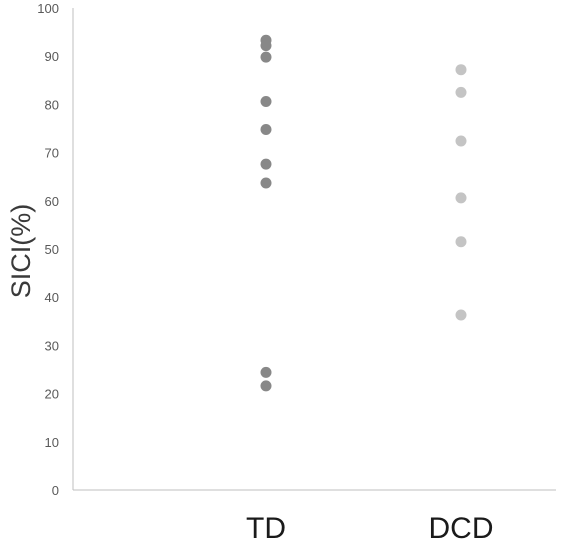 This screenshot has height=542, width=561. I want to click on category-label: DCD, so click(461, 527).